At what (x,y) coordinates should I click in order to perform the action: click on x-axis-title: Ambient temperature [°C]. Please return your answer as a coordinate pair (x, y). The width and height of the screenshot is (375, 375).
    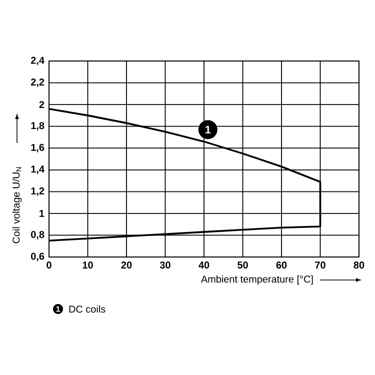
    Looking at the image, I should click on (256, 280).